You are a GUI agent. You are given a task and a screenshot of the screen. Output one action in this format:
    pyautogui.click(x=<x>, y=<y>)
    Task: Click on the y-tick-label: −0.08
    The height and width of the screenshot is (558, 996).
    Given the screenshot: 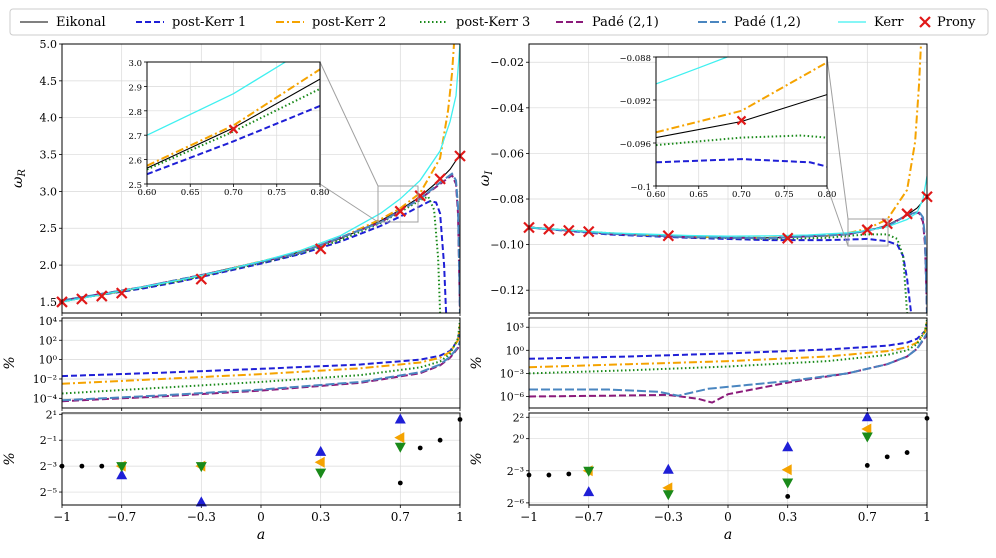 What is the action you would take?
    pyautogui.click(x=507, y=199)
    